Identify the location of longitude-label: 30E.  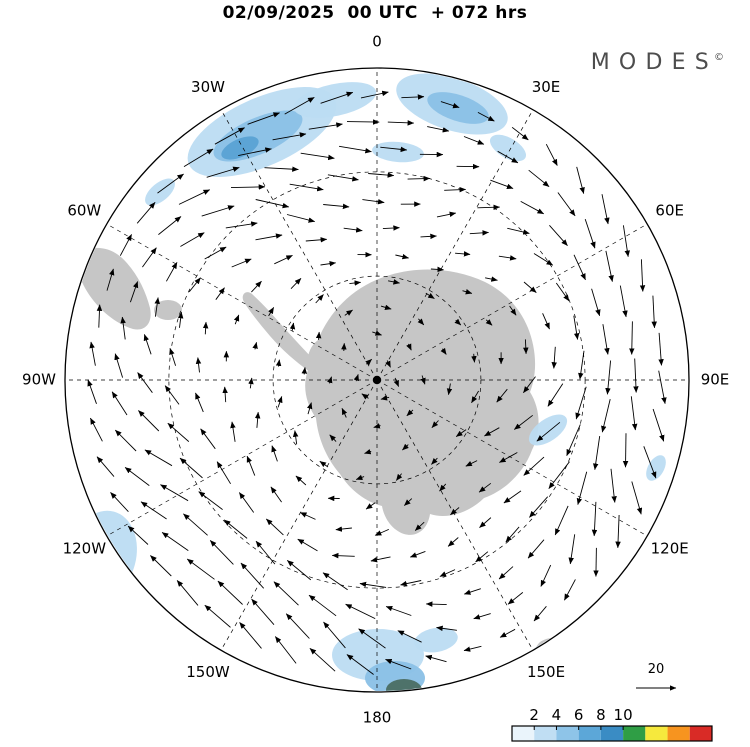
(546, 87).